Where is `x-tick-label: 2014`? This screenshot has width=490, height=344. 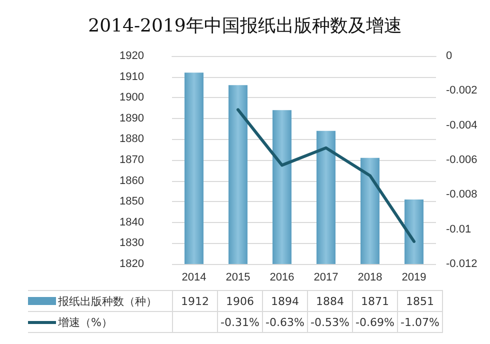
x-tick-label: 2014 is located at coordinates (194, 278).